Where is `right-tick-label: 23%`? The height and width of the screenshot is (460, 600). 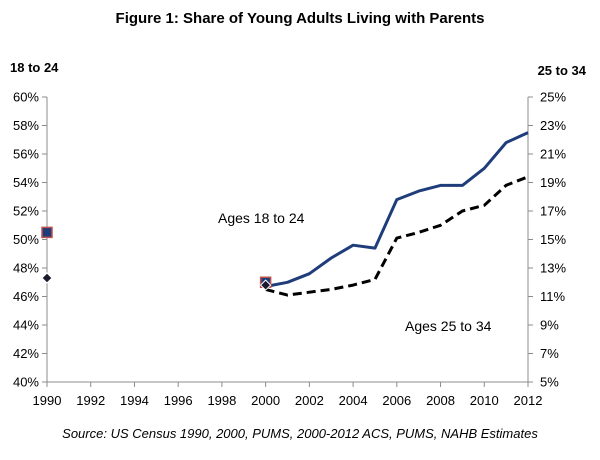 right-tick-label: 23% is located at coordinates (553, 125).